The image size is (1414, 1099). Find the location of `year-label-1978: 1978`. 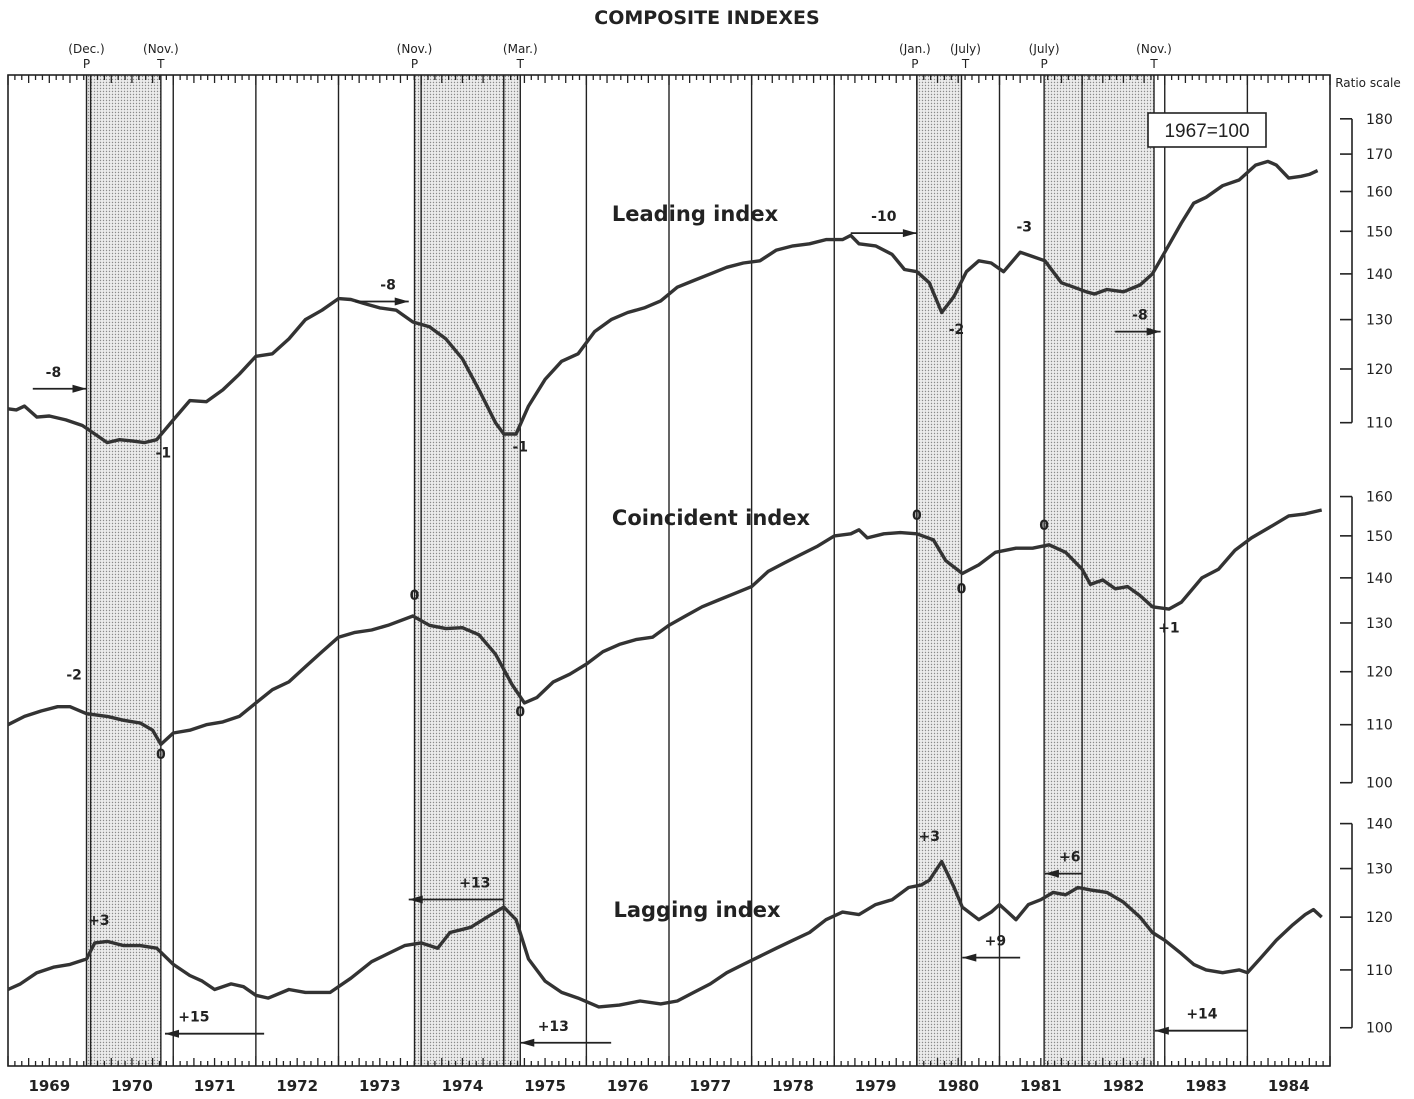

year-label-1978: 1978 is located at coordinates (793, 1086).